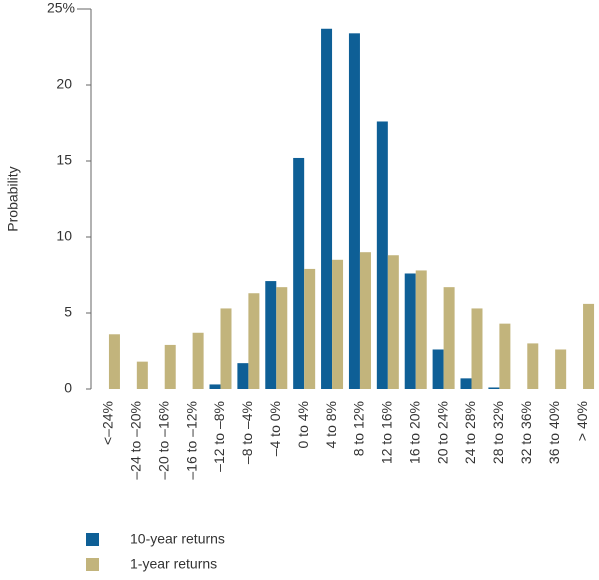  What do you see at coordinates (470, 432) in the screenshot?
I see `x-tick-label: 24 to 28%` at bounding box center [470, 432].